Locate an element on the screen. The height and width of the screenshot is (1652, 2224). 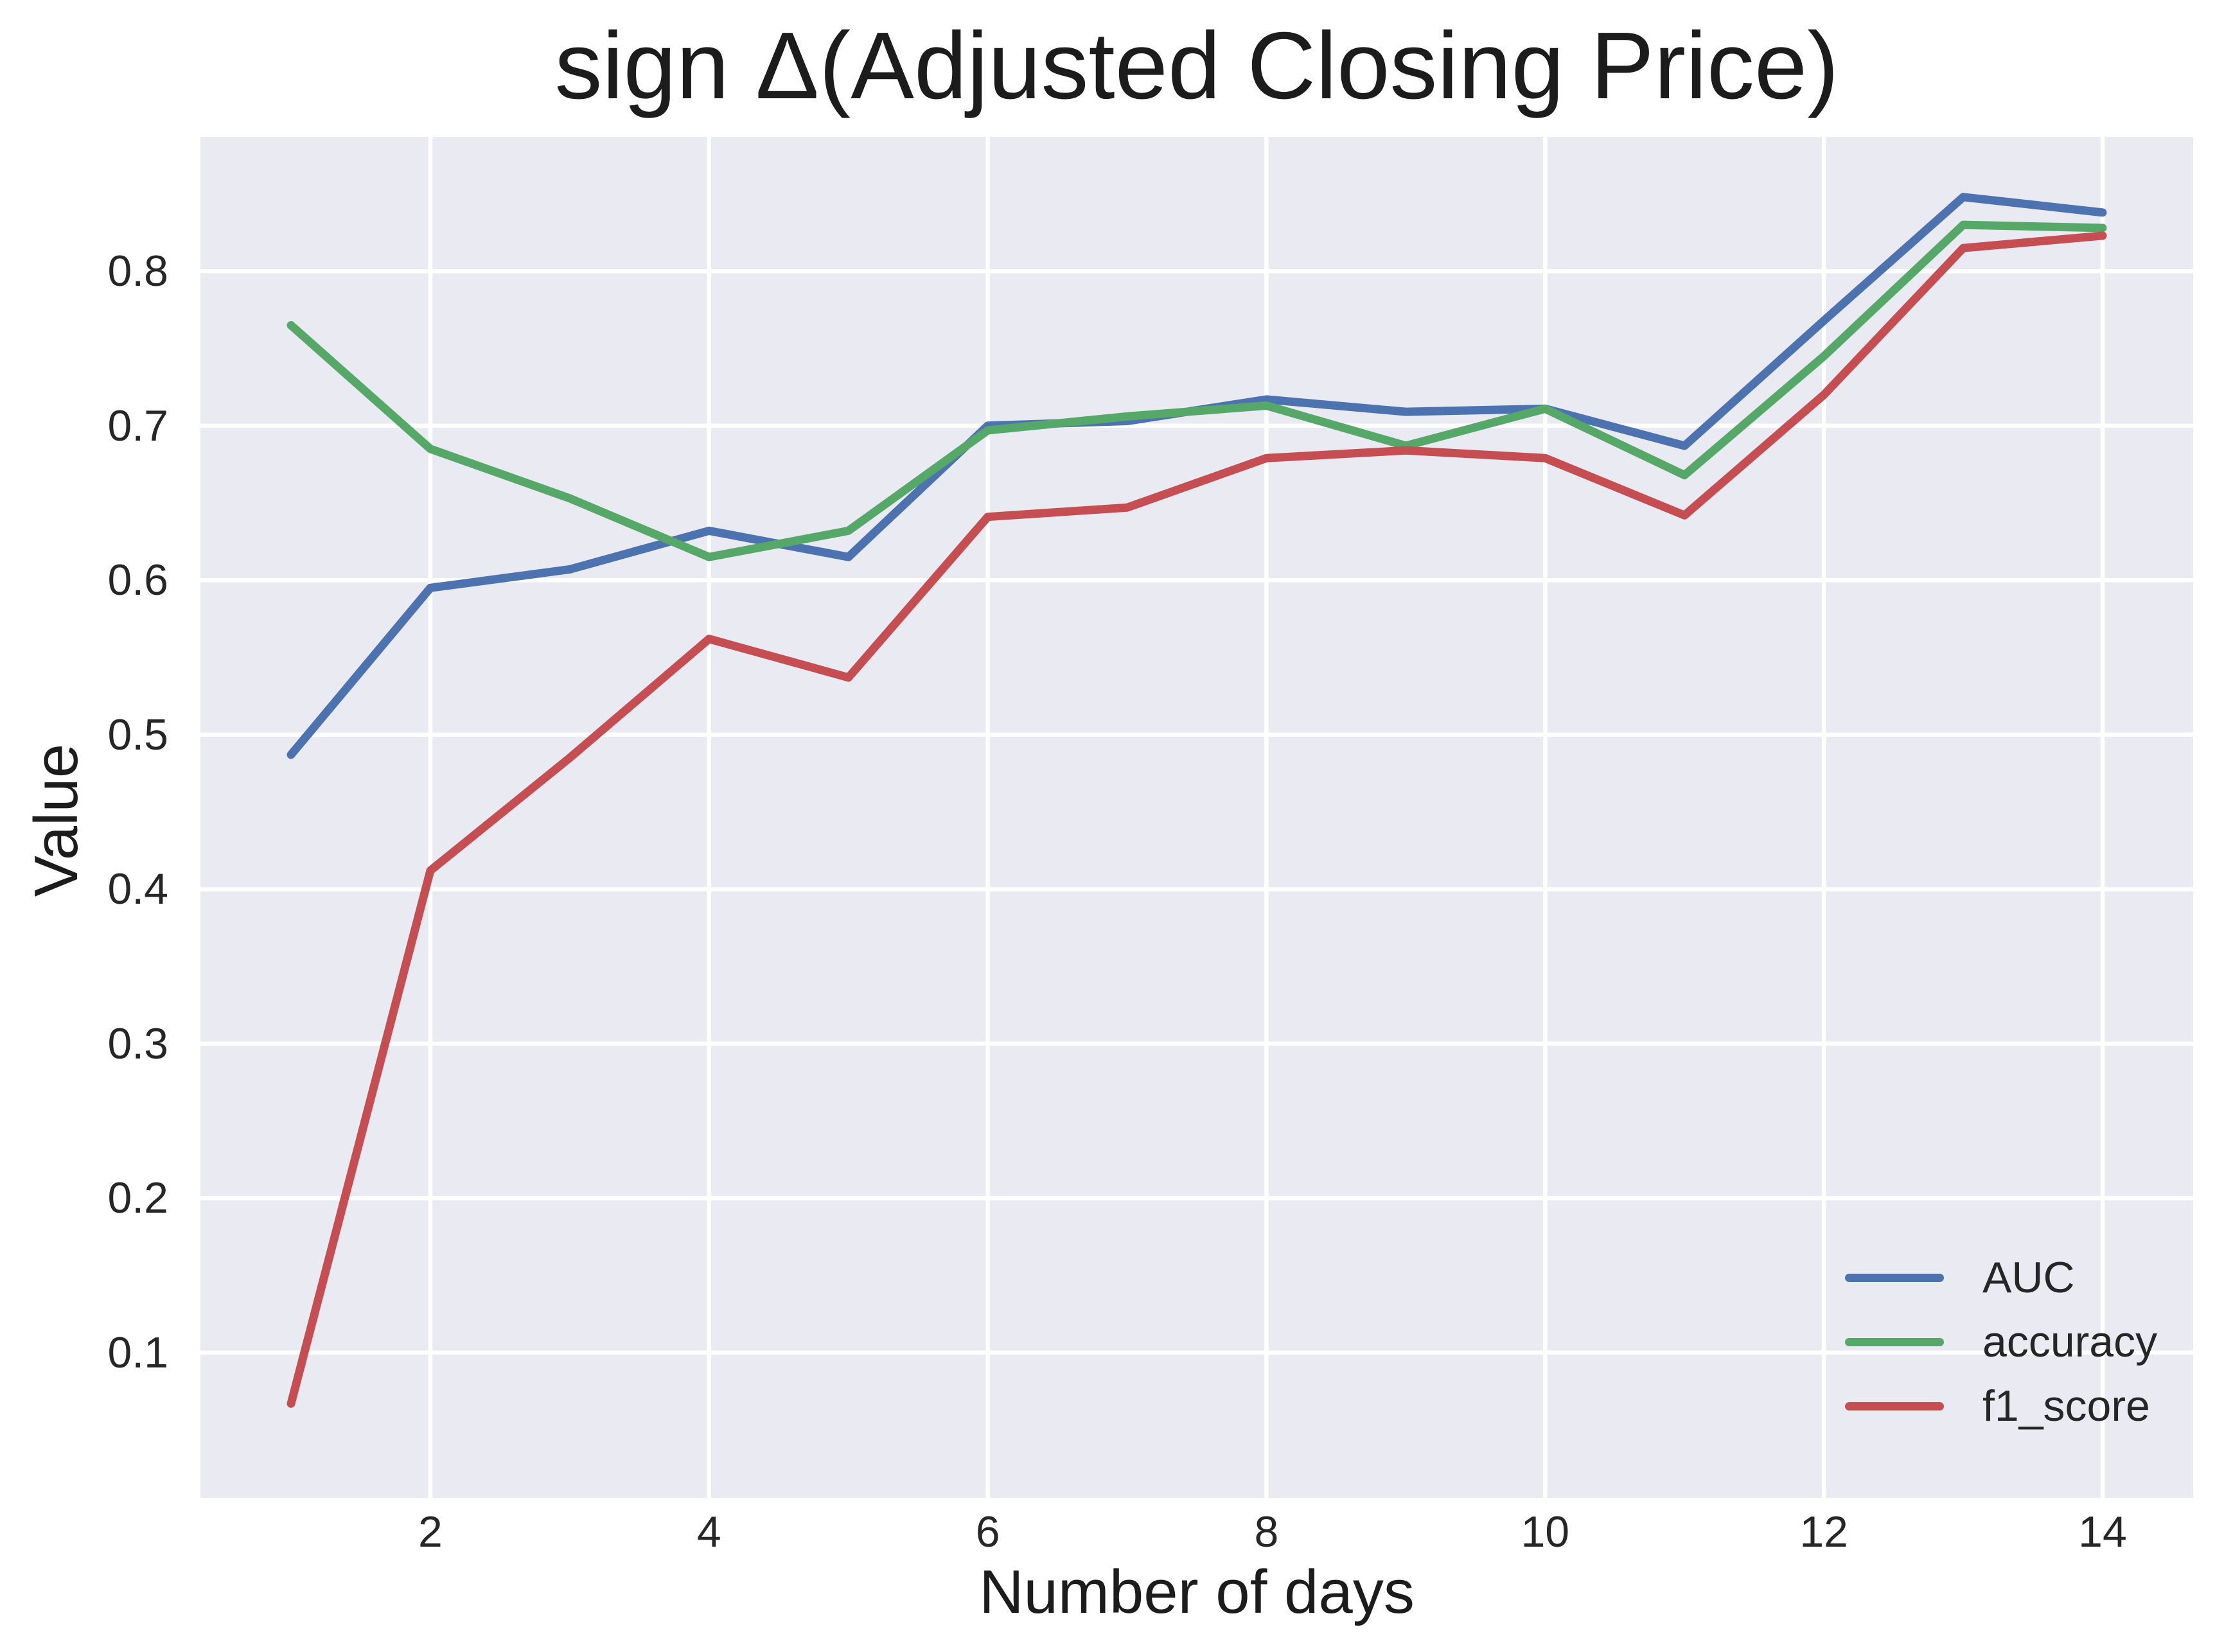
legend-item-f1-score: f1_score is located at coordinates (2001, 1406).